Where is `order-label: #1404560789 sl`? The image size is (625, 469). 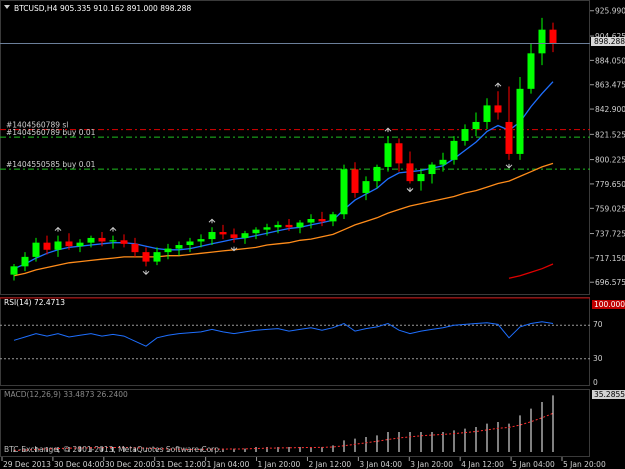
order-label: #1404560789 sl is located at coordinates (37, 125).